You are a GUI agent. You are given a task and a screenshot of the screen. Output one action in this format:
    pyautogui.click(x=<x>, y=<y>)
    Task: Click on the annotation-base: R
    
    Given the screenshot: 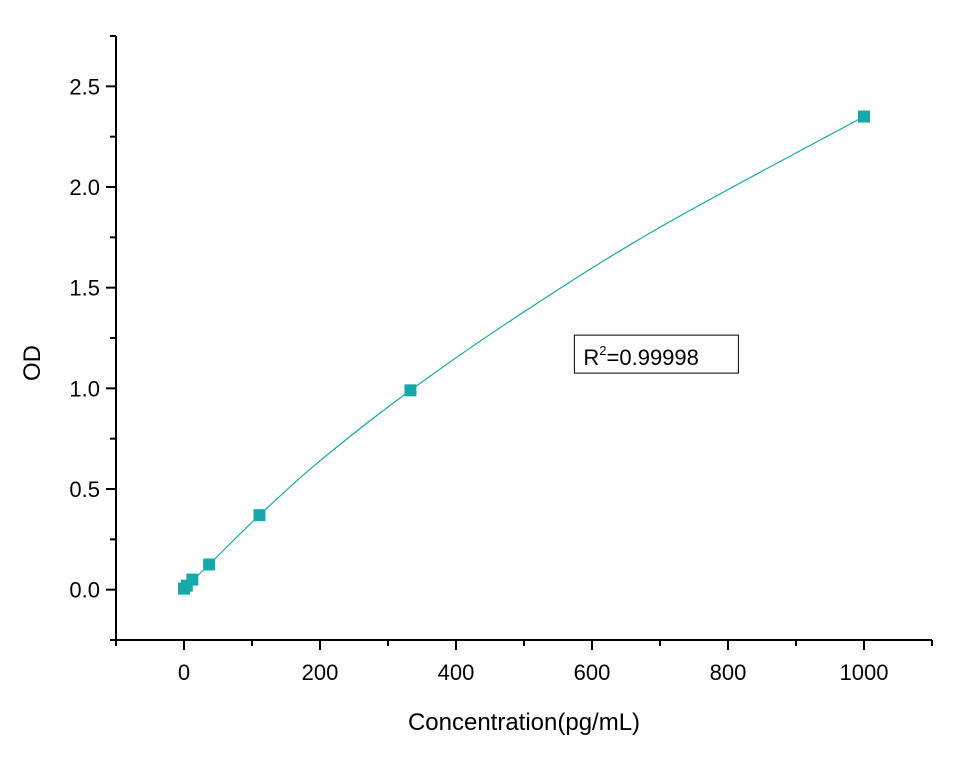 What is the action you would take?
    pyautogui.click(x=591, y=357)
    